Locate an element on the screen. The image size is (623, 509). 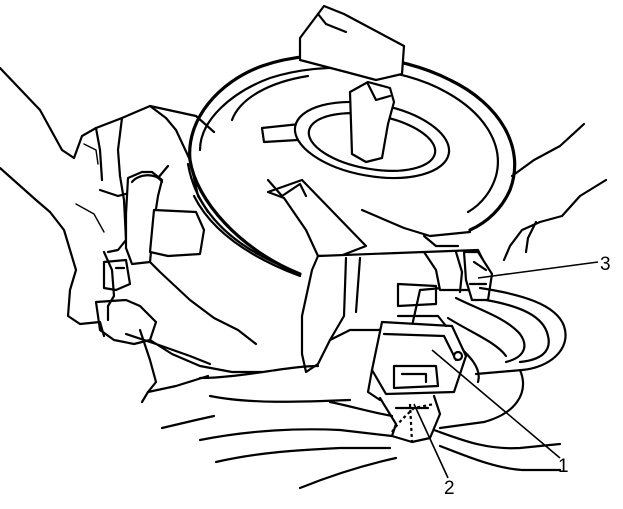
callout-1: 1 is located at coordinates (563, 466).